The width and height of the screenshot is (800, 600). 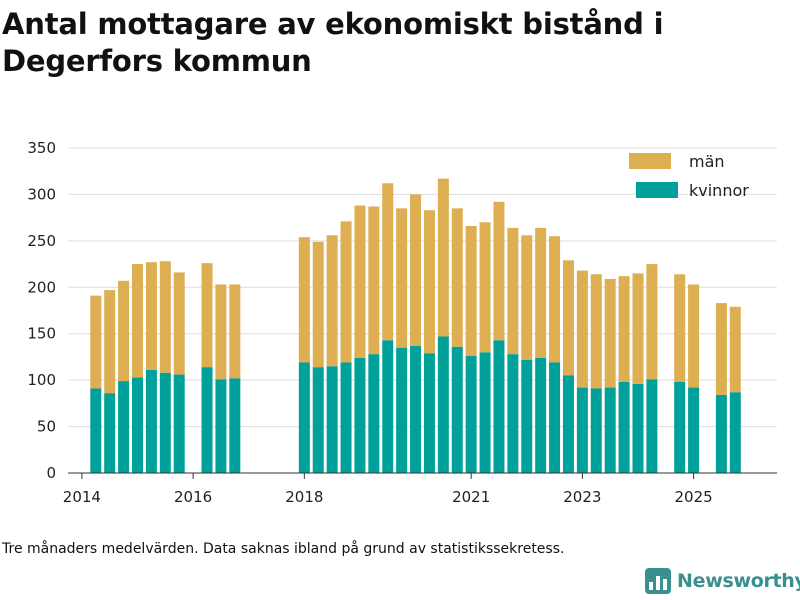 What do you see at coordinates (388, 489) in the screenshot?
I see `x-axis-ticks: 2014 2016 2018 2021 2023 2025` at bounding box center [388, 489].